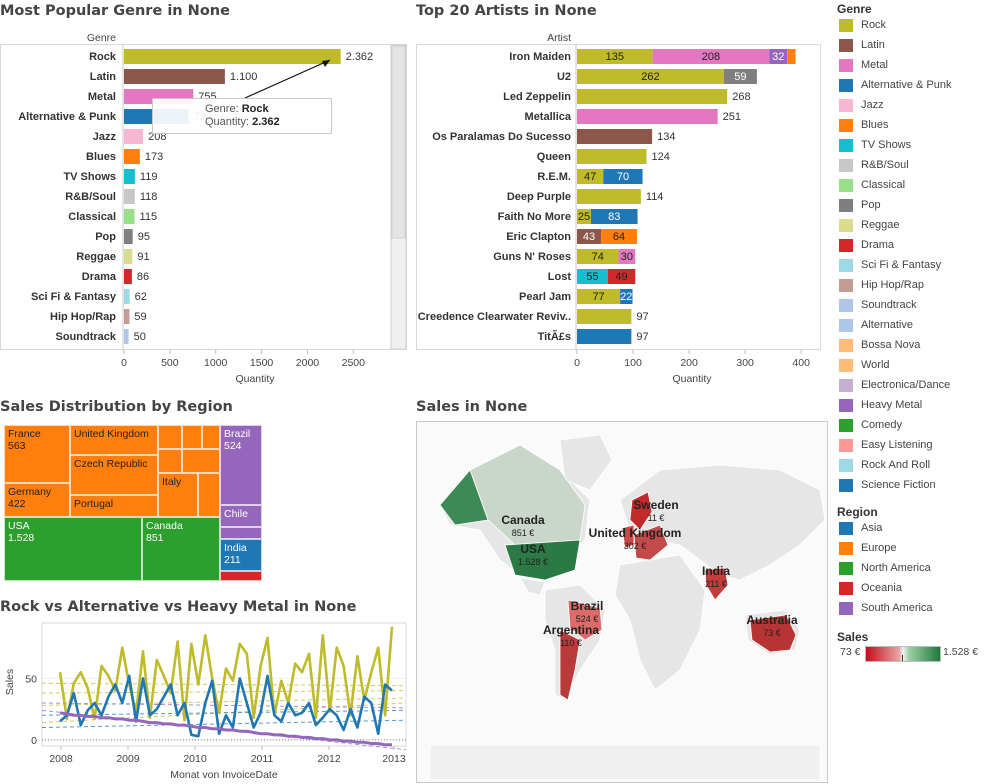  Describe the element at coordinates (895, 85) in the screenshot. I see `legend-item-alternative-punk: Alternative & Punk` at that location.